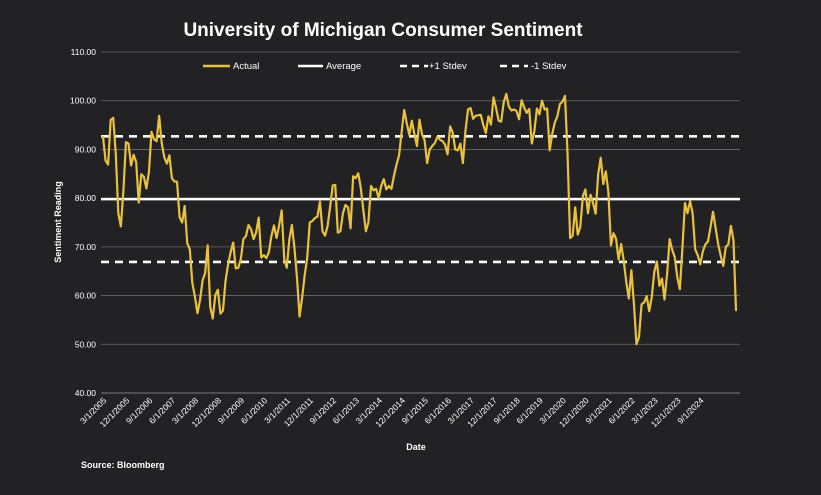 This screenshot has height=495, width=821. I want to click on legend-label-actual: Actual, so click(246, 66).